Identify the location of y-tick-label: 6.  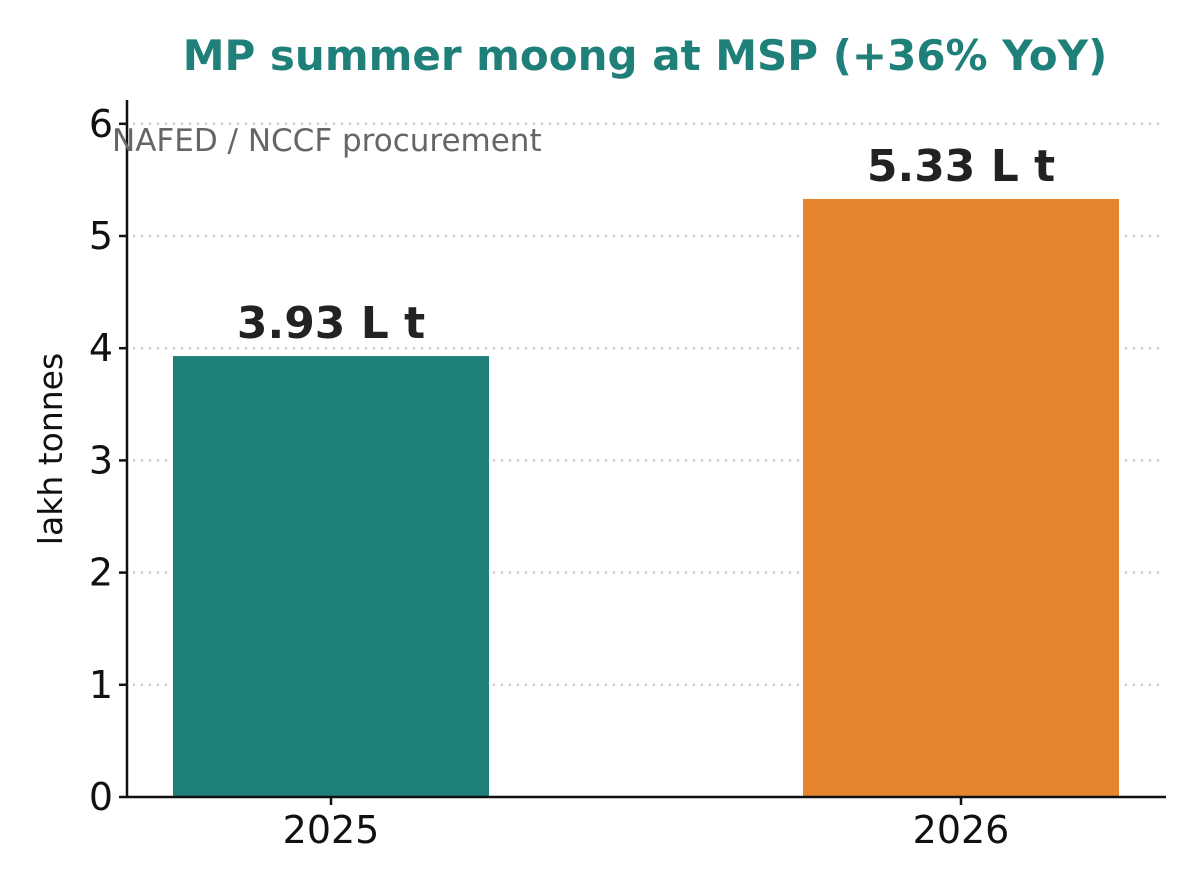
(101, 124).